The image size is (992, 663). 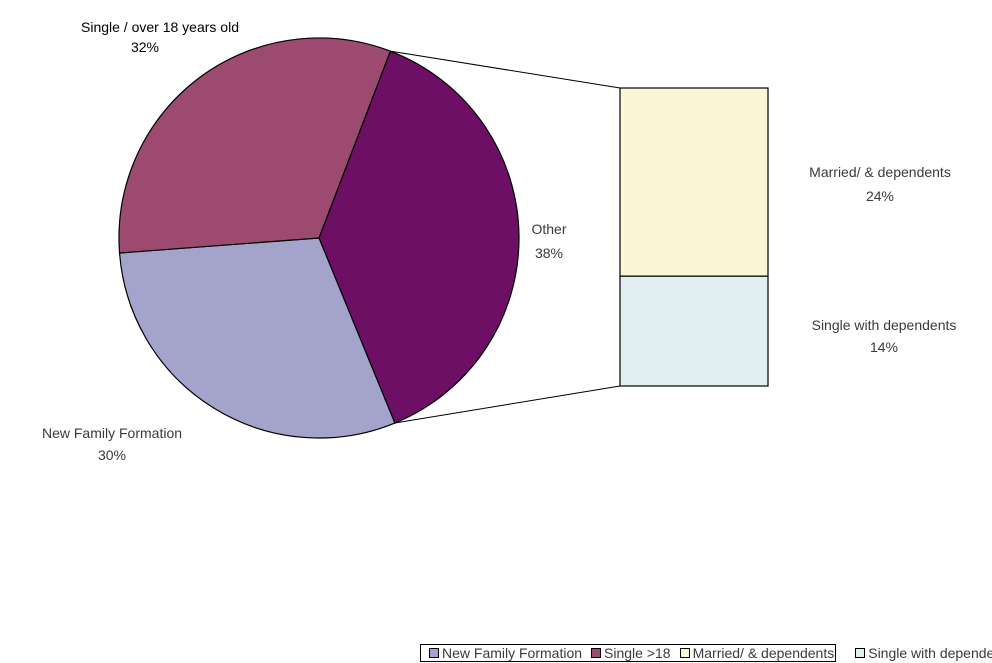 I want to click on legend-label: Single >18, so click(x=637, y=653).